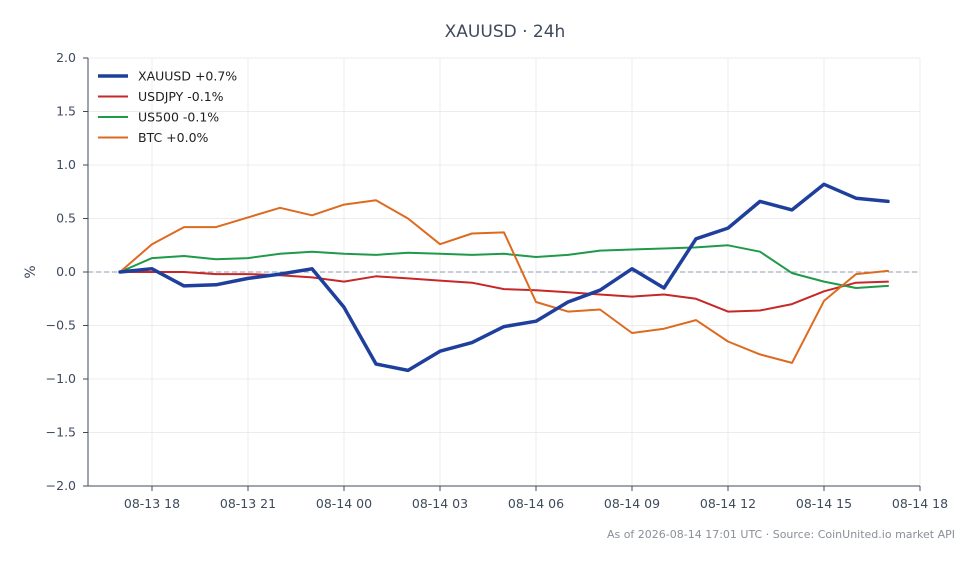 The height and width of the screenshot is (564, 979). Describe the element at coordinates (920, 503) in the screenshot. I see `x-tick-label: 08-14 18` at that location.